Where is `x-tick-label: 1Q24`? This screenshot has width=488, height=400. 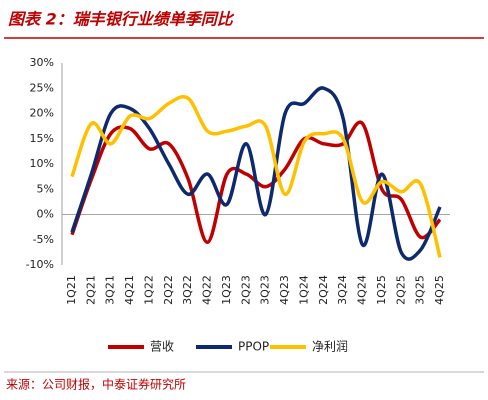 x-tick-label: 1Q24 is located at coordinates (303, 290).